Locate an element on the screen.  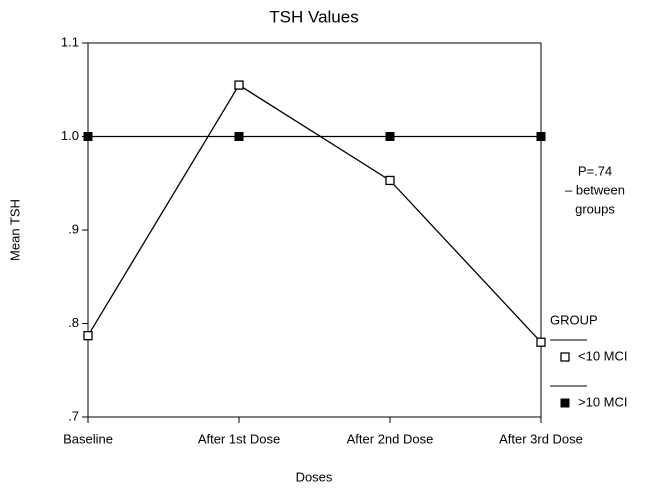
legend-title: GROUP is located at coordinates (574, 319).